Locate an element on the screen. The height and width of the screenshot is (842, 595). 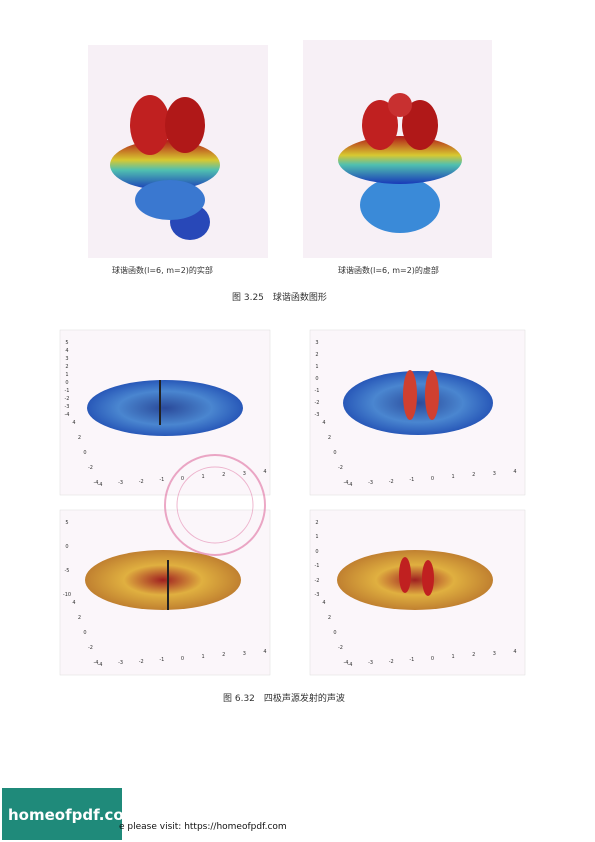
z-tick-label: -10 is located at coordinates (67, 595).